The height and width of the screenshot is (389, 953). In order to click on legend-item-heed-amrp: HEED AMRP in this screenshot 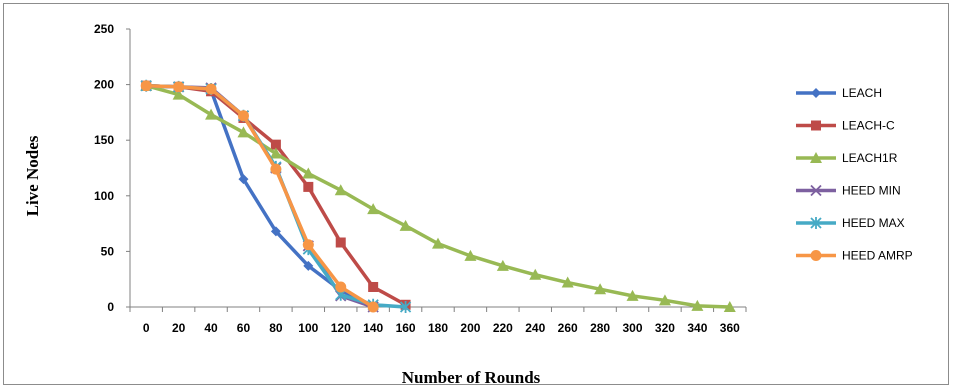, I will do `click(854, 256)`.